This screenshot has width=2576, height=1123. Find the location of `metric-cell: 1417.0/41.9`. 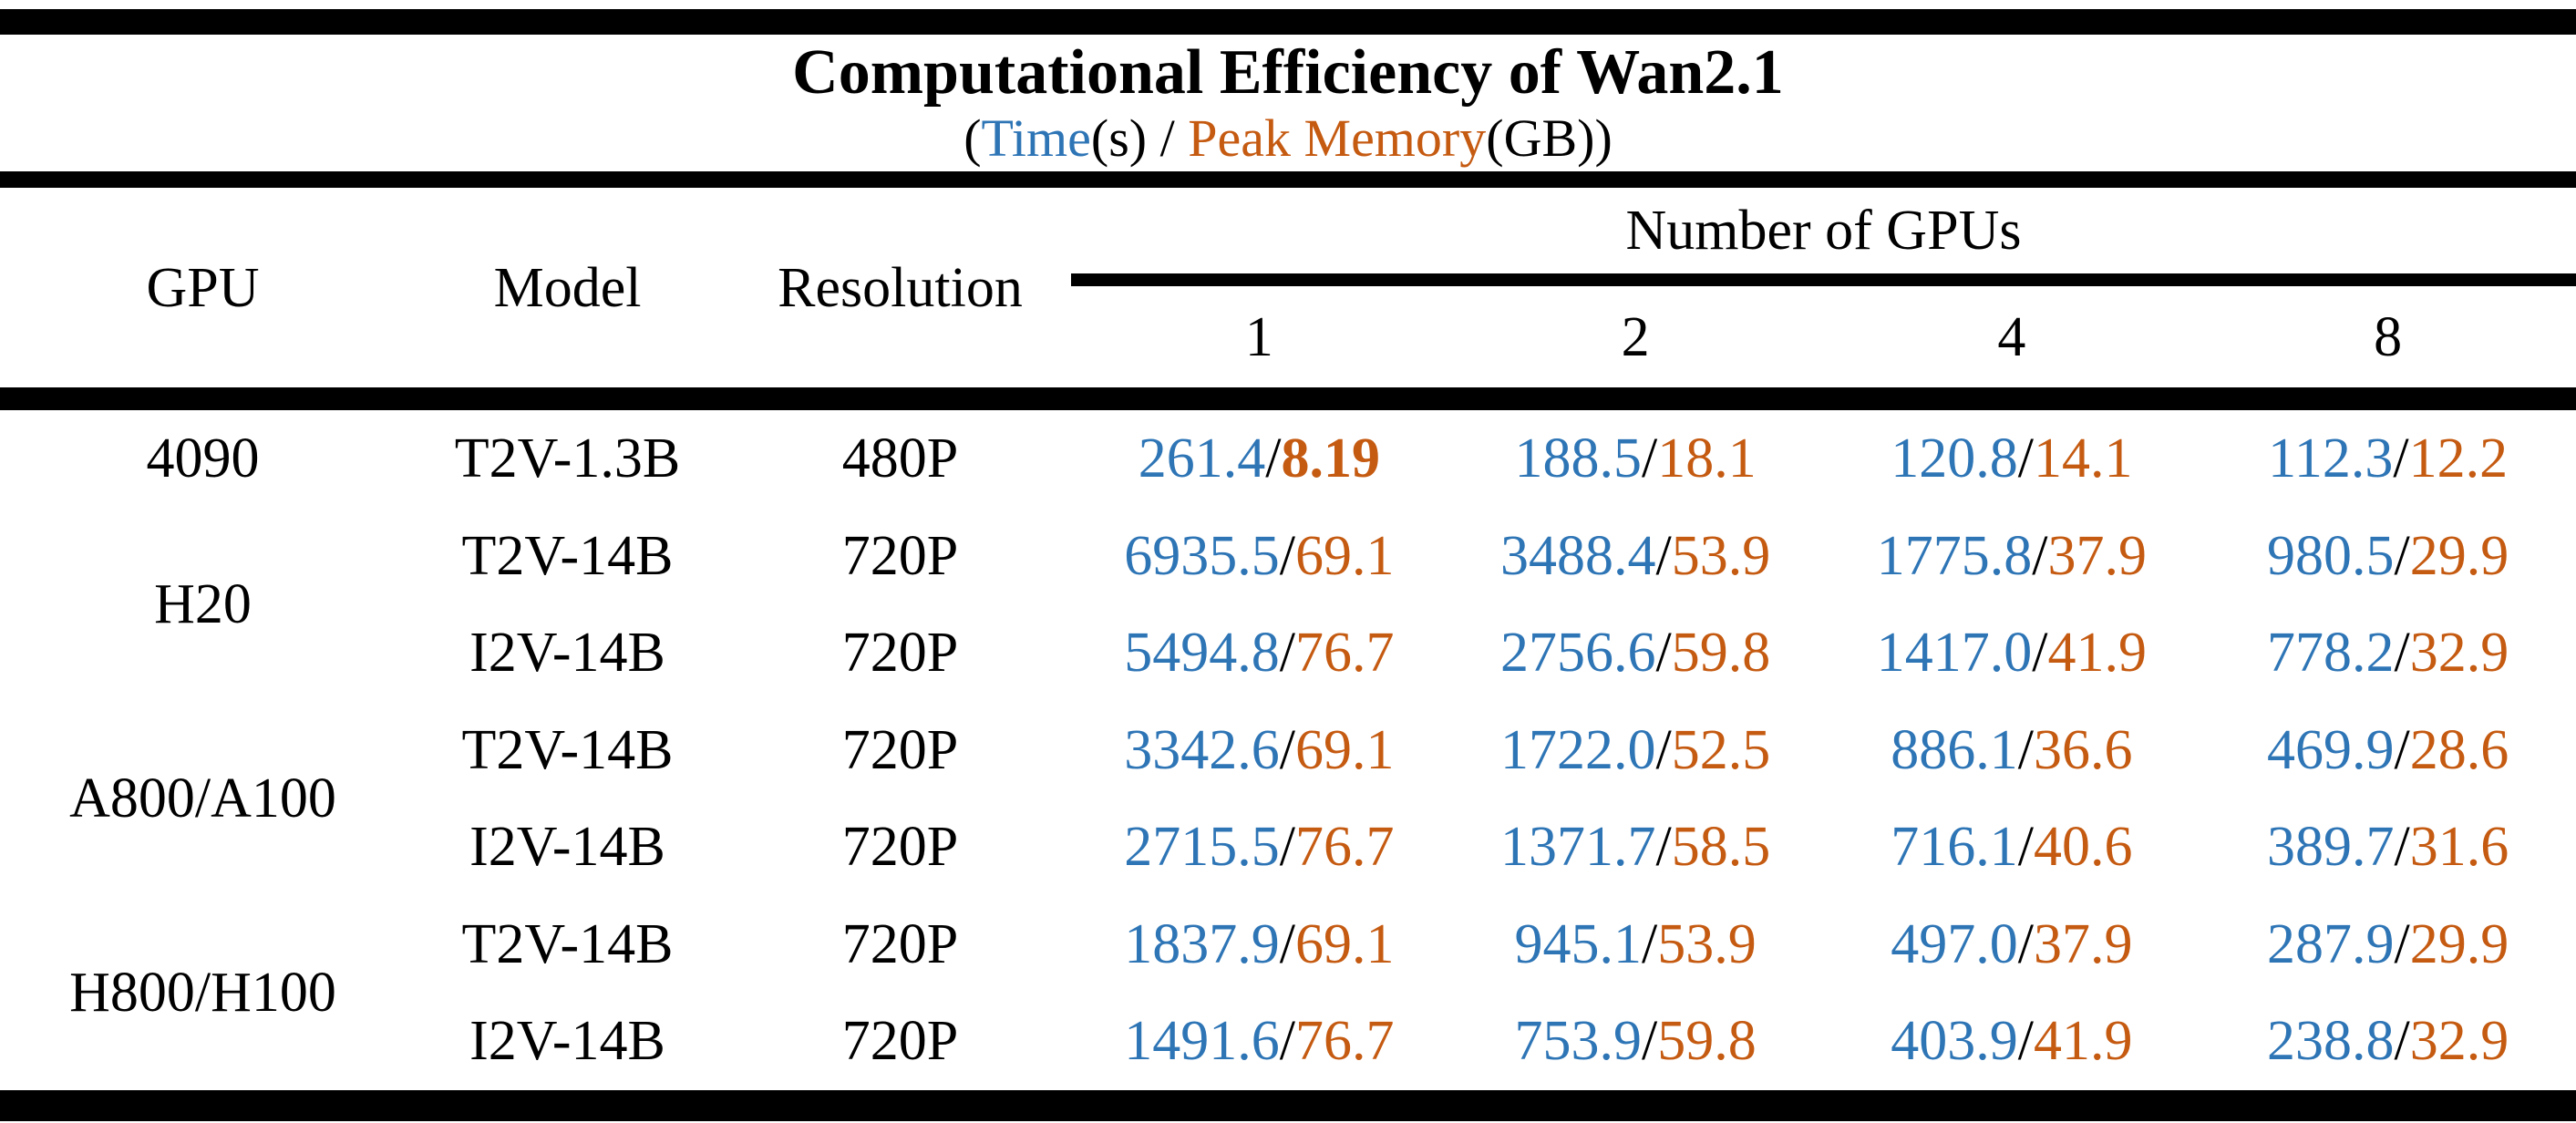

metric-cell: 1417.0/41.9 is located at coordinates (2012, 653).